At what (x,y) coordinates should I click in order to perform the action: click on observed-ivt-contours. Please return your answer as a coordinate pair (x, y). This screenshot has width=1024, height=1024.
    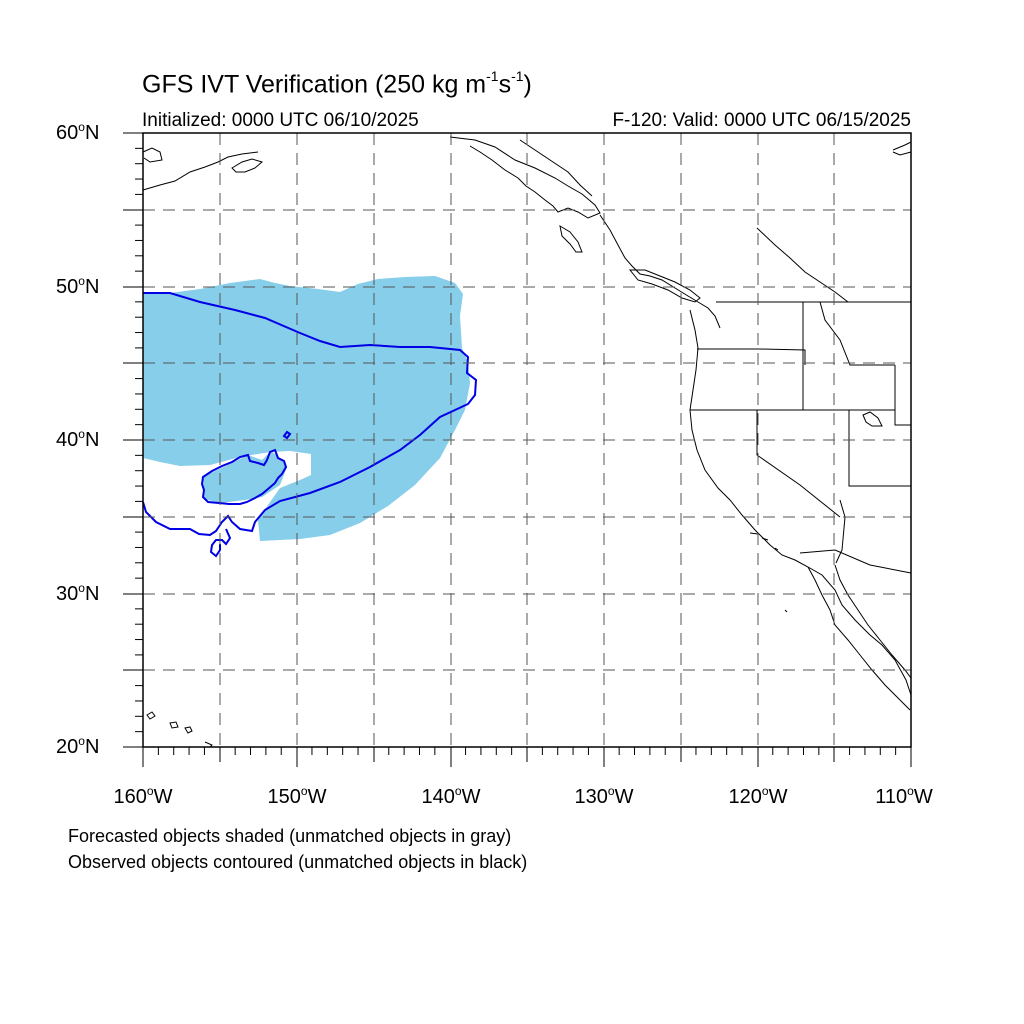
    Looking at the image, I should click on (310, 425).